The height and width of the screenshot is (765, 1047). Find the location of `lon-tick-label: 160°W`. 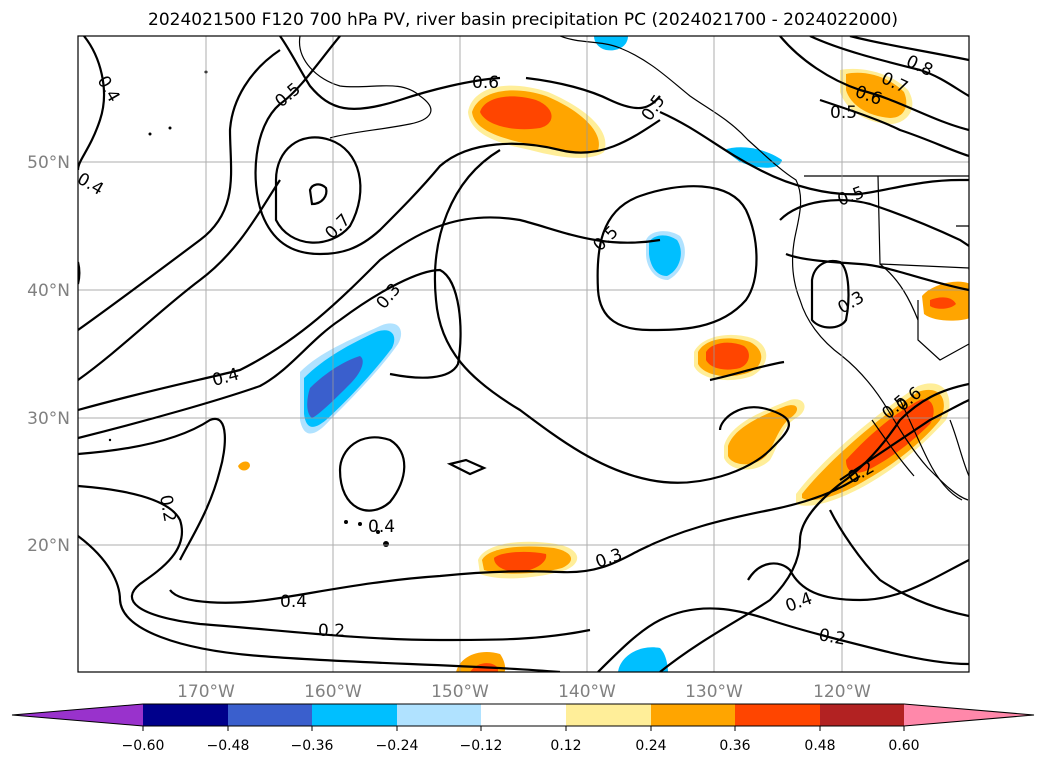

lon-tick-label: 160°W is located at coordinates (333, 692).